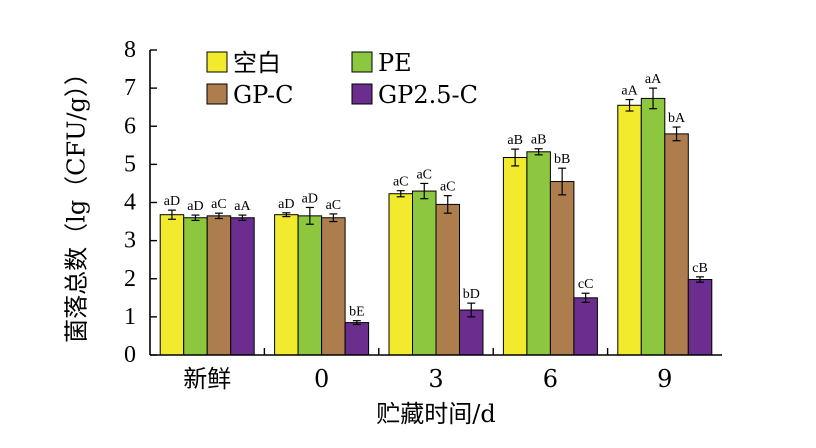 The image size is (816, 448). Describe the element at coordinates (435, 379) in the screenshot. I see `x-tick-label: 3` at that location.